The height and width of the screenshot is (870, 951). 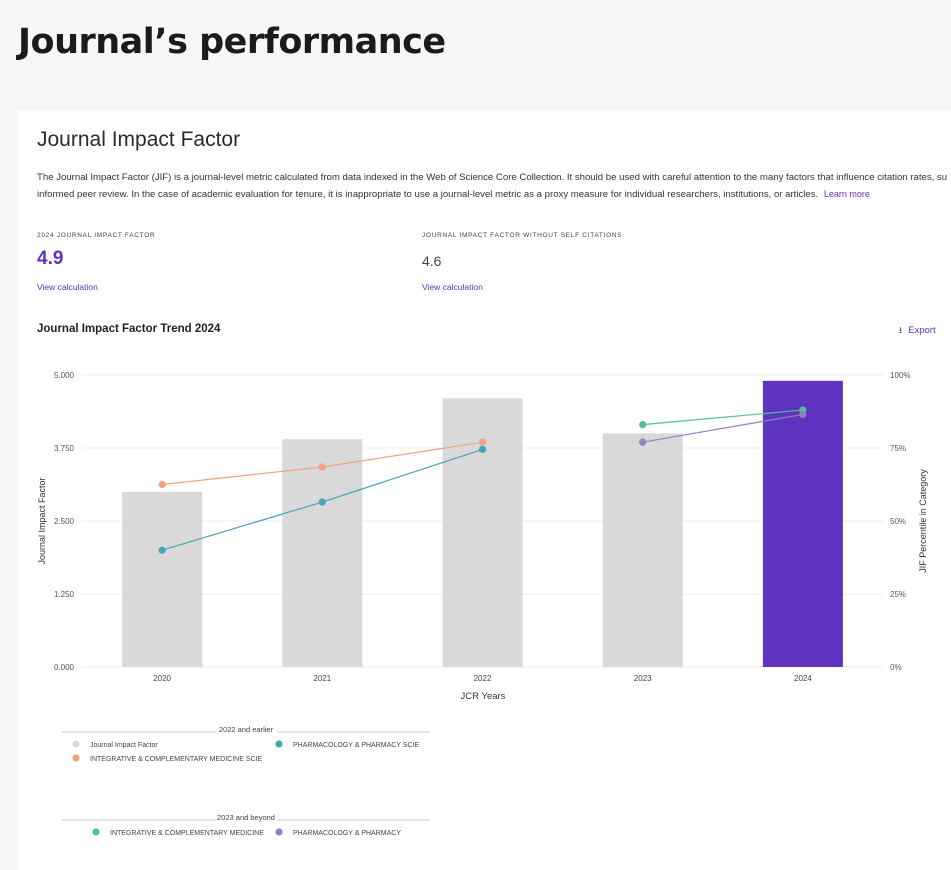 I want to click on view-calculation-link-self: View calculation, so click(x=452, y=287).